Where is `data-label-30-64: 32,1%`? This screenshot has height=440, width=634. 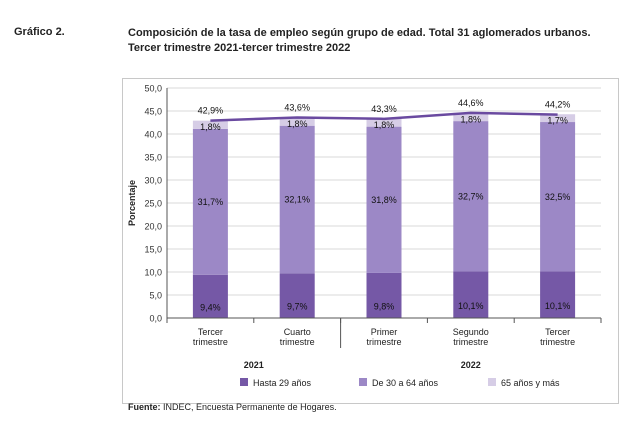 data-label-30-64: 32,1% is located at coordinates (297, 200).